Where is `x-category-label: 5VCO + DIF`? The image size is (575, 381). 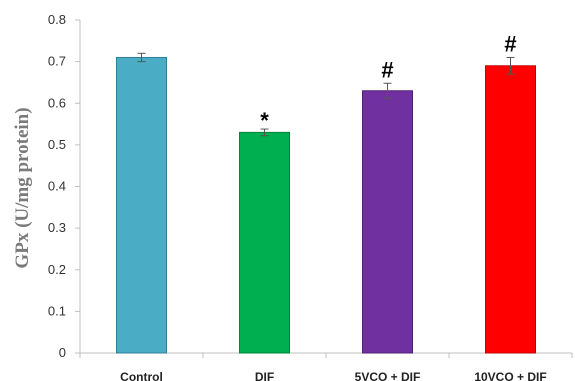
x-category-label: 5VCO + DIF is located at coordinates (388, 375).